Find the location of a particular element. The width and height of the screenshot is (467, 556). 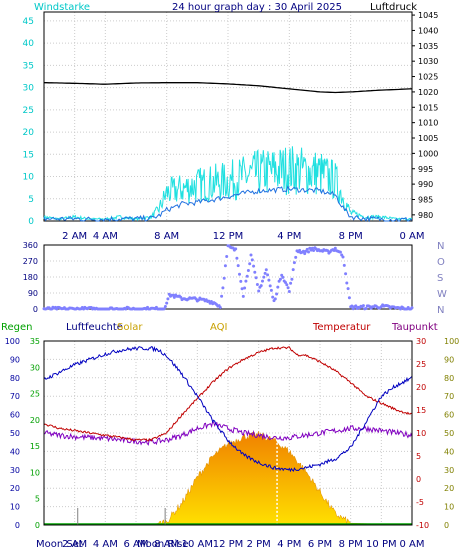

humidity-tick-label: 20 is located at coordinates (15, 488).